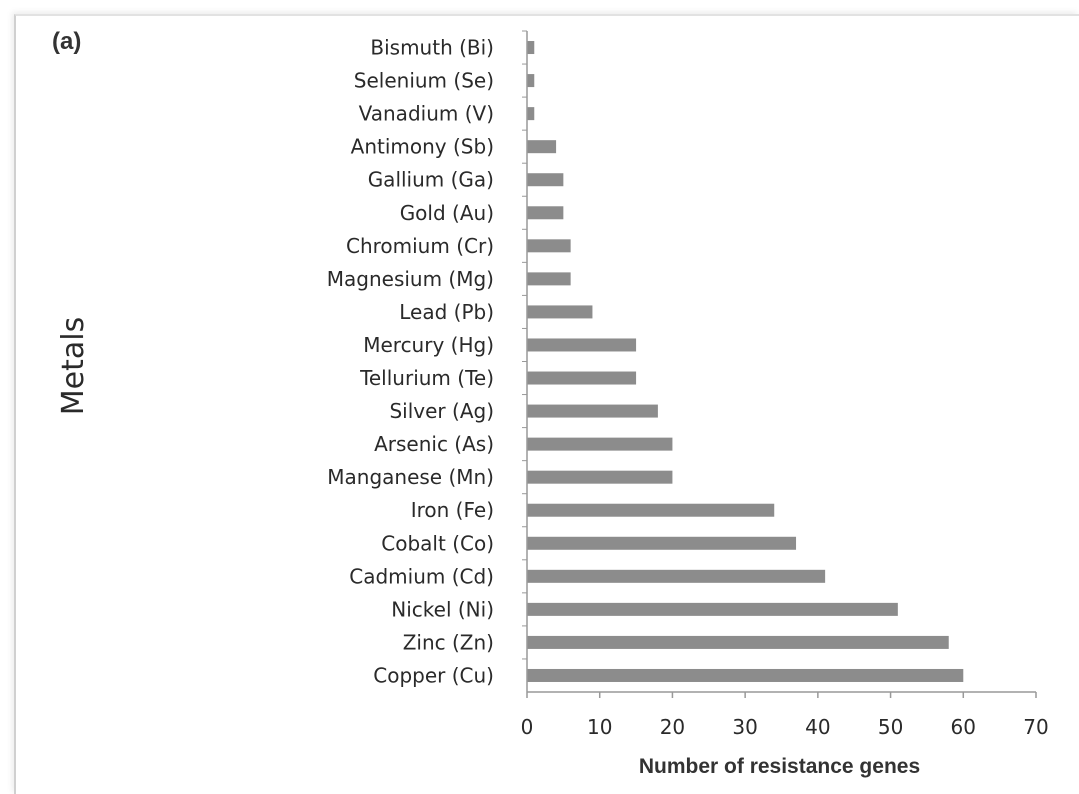  I want to click on x-tick-label: 50, so click(890, 727).